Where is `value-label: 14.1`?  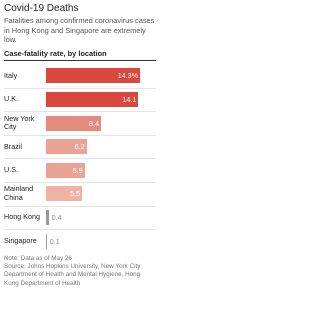
value-label: 14.1 is located at coordinates (129, 99).